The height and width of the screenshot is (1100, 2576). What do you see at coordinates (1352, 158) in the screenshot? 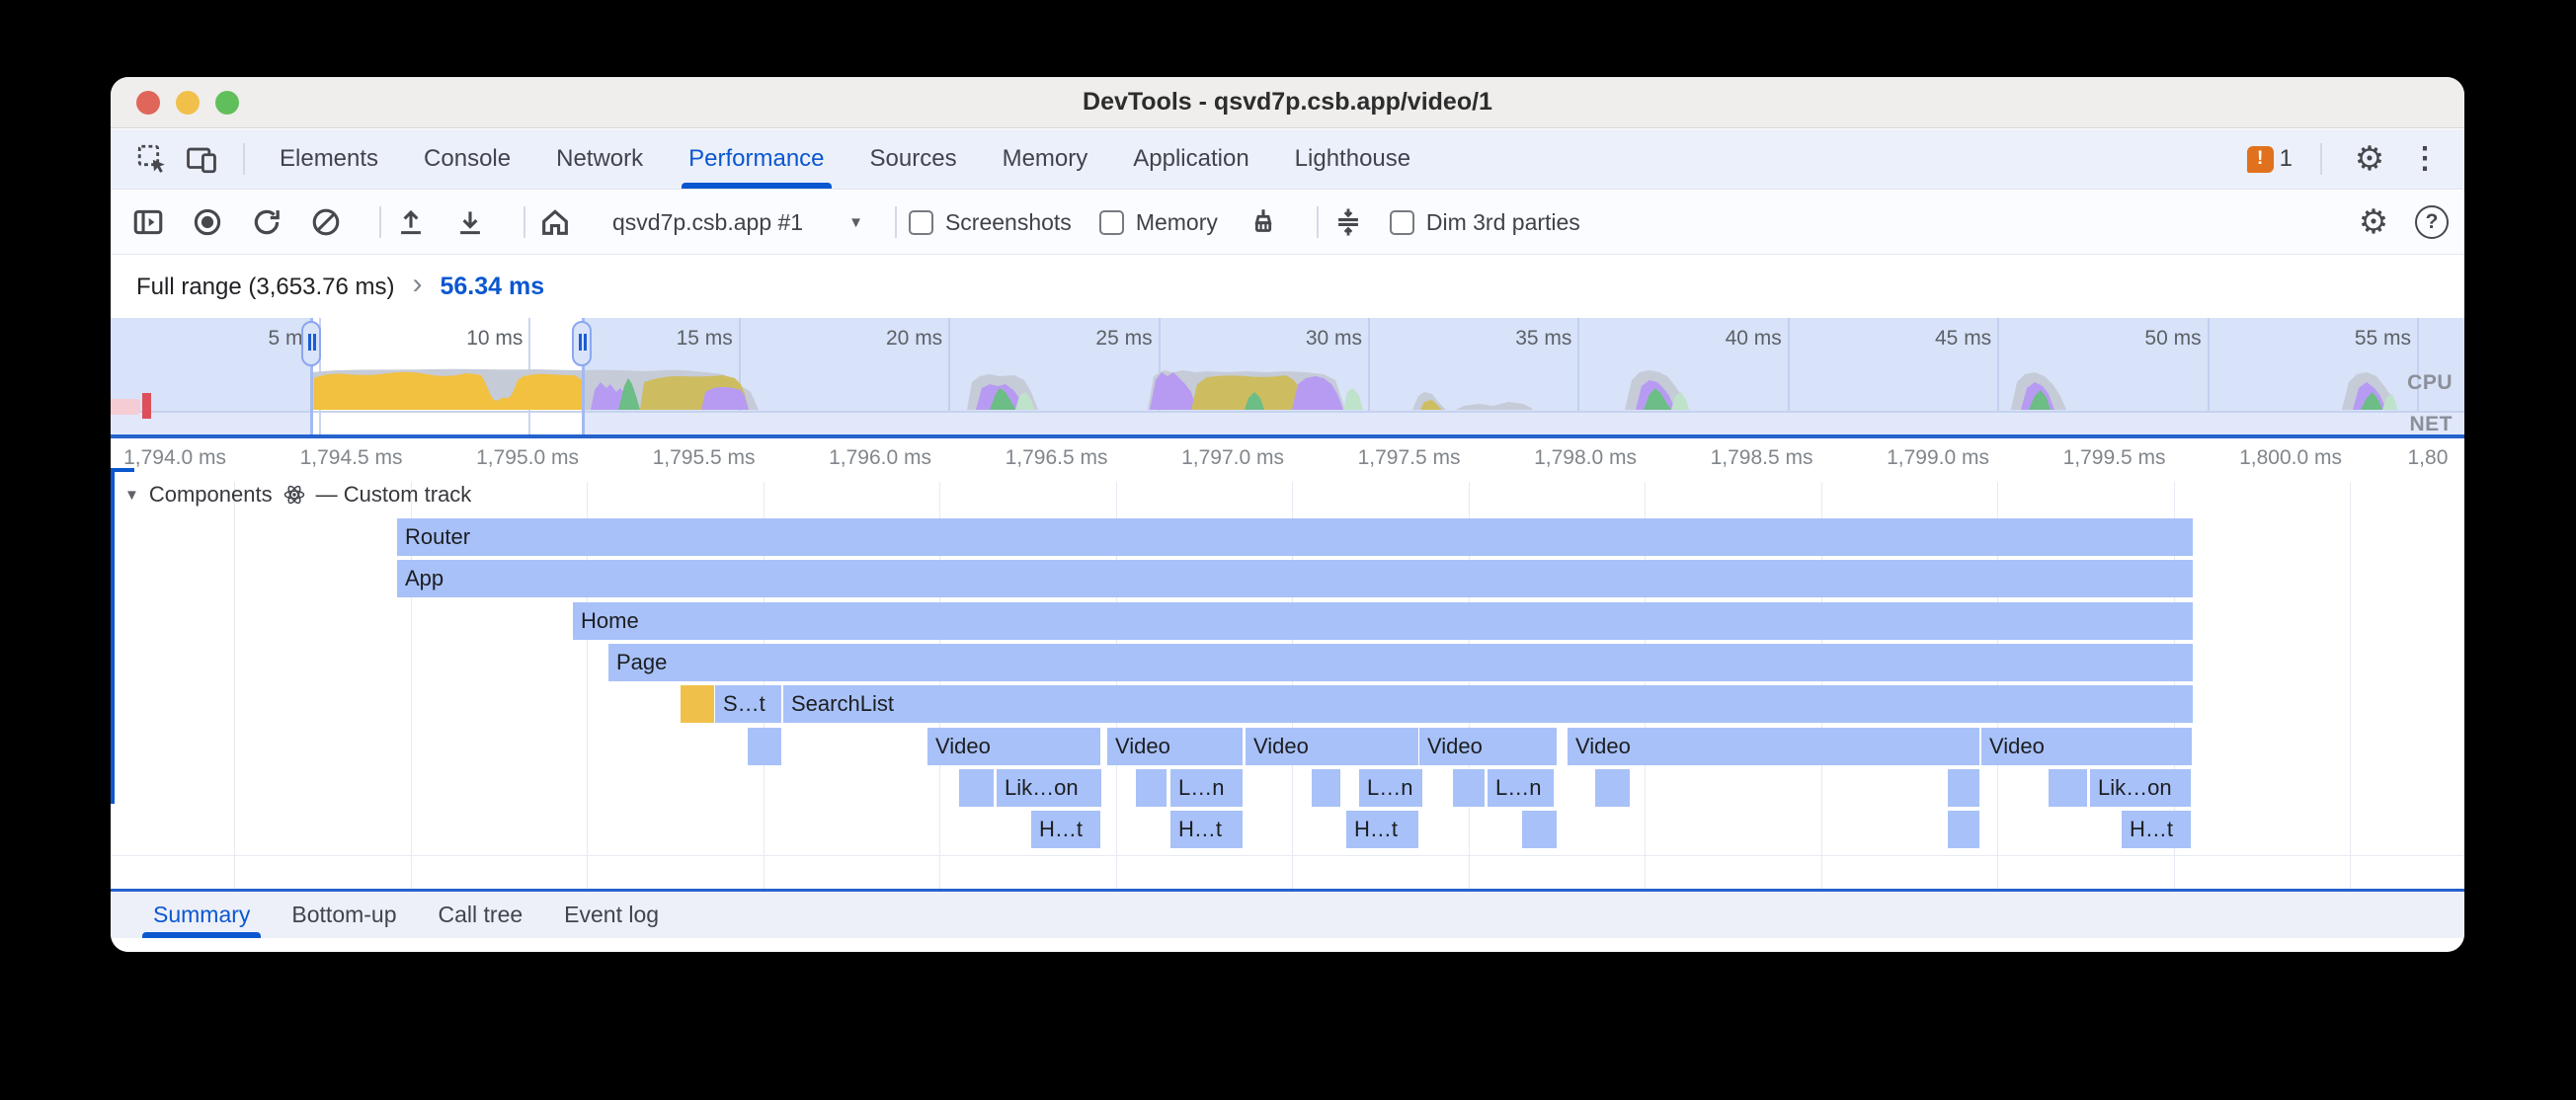
I see `tab-lighthouse: Lighthouse` at bounding box center [1352, 158].